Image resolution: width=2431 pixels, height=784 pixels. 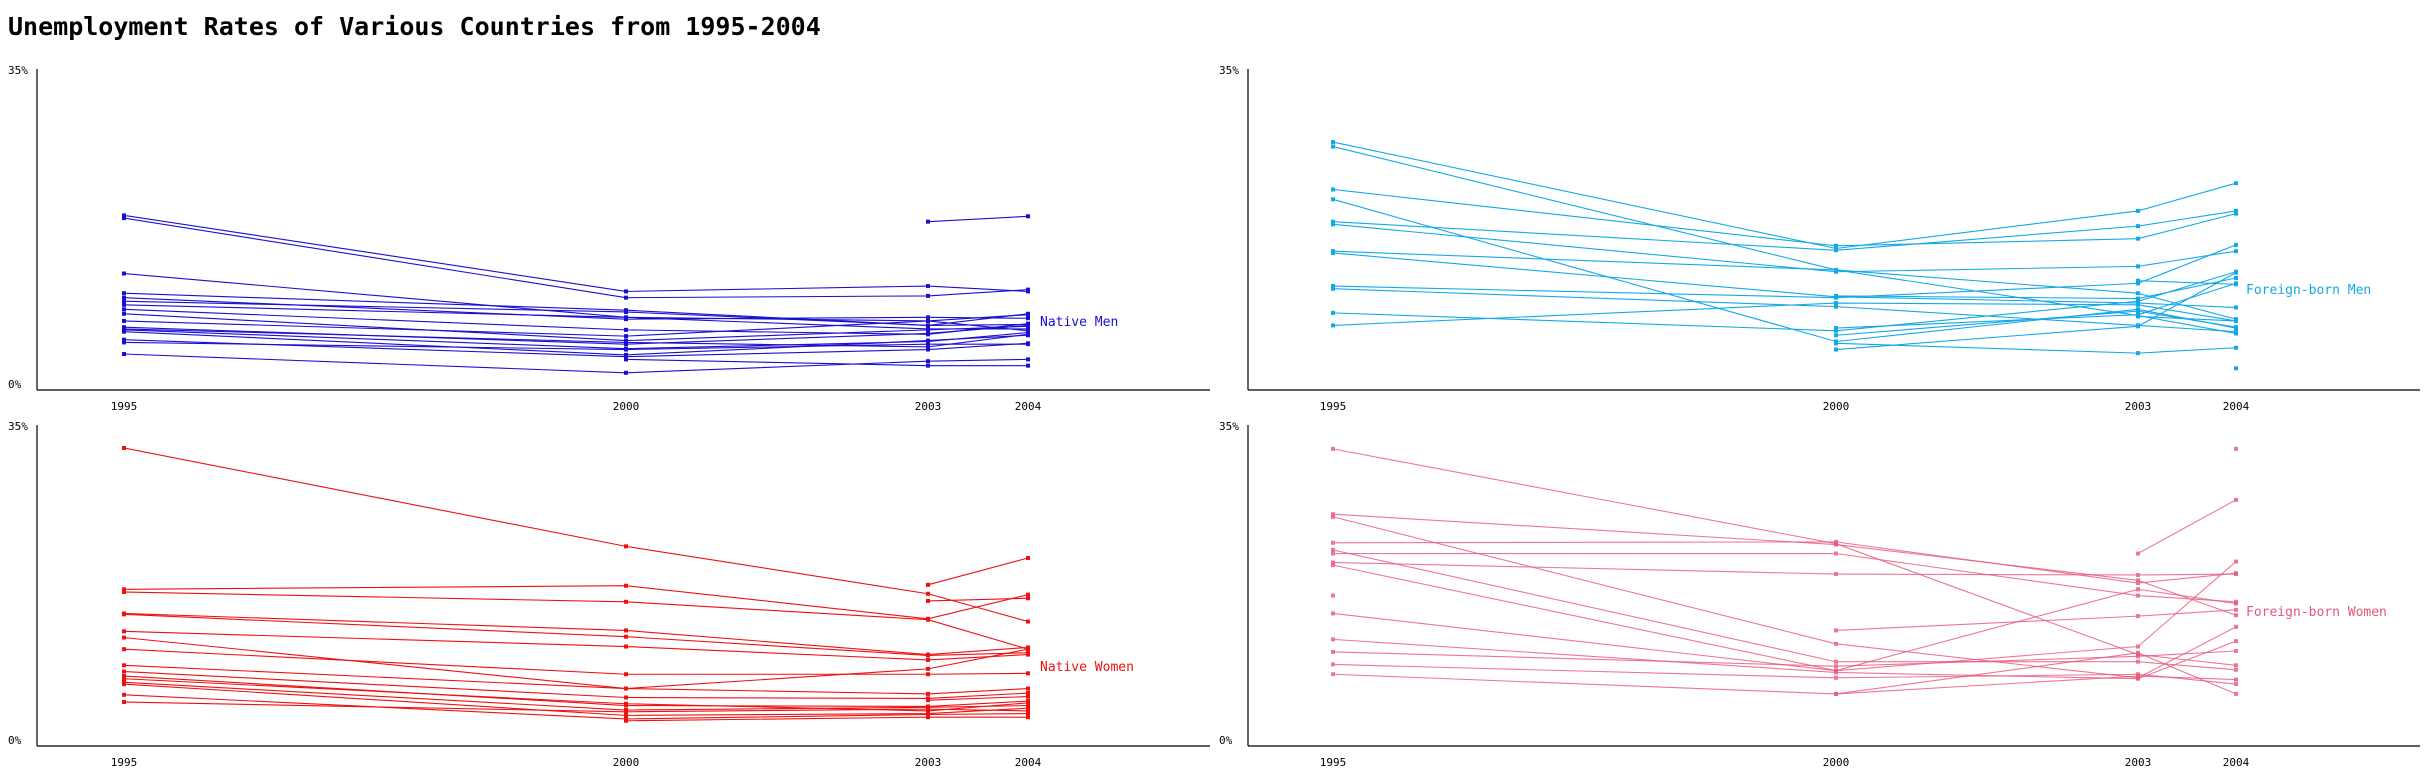 What do you see at coordinates (1087, 667) in the screenshot?
I see `series-label: Native Women` at bounding box center [1087, 667].